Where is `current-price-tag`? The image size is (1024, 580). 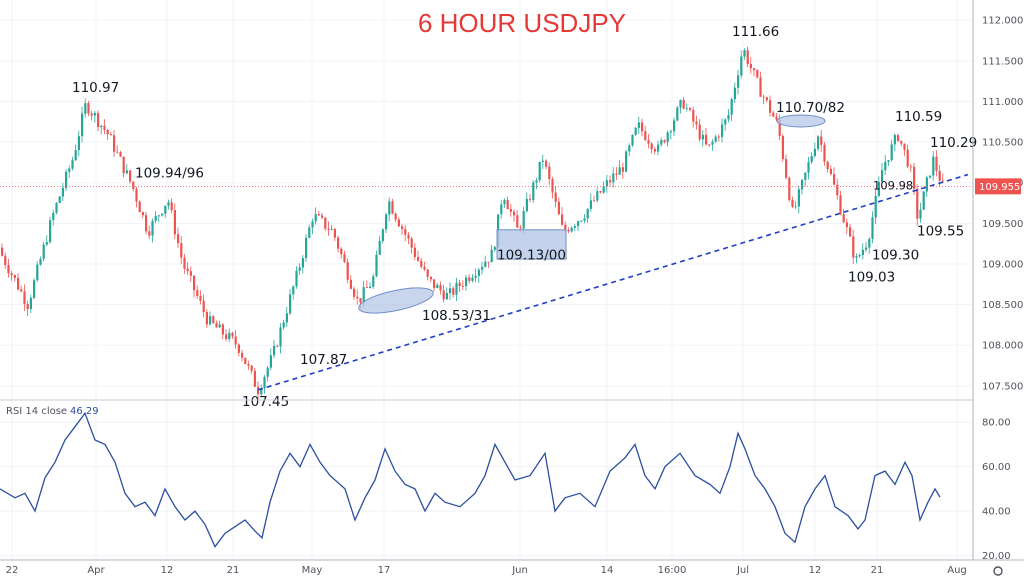 current-price-tag is located at coordinates (998, 186).